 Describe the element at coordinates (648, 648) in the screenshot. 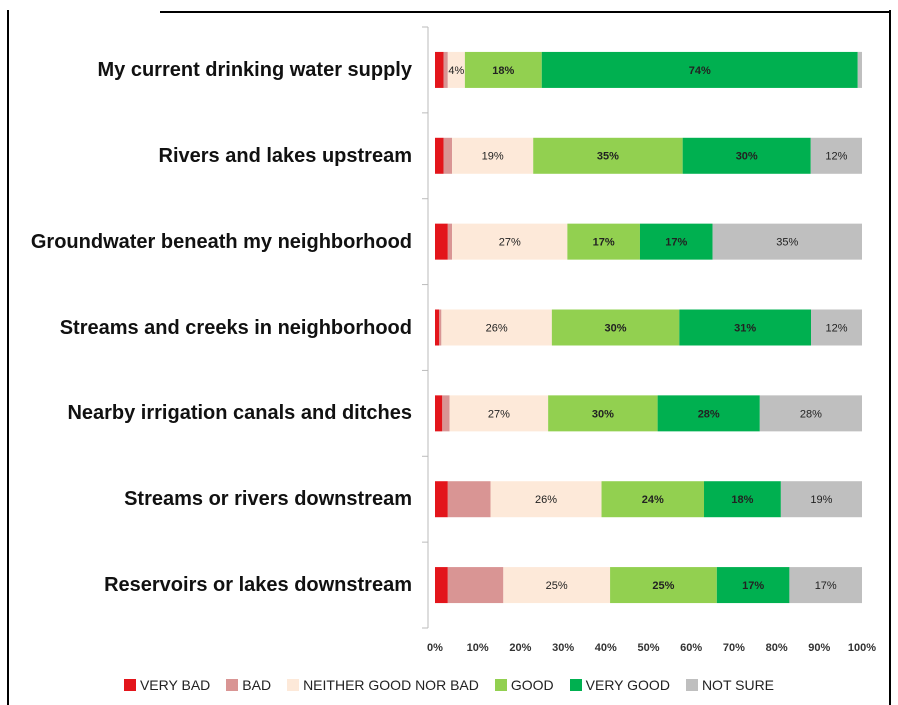

I see `x-tick-label: 50%` at that location.